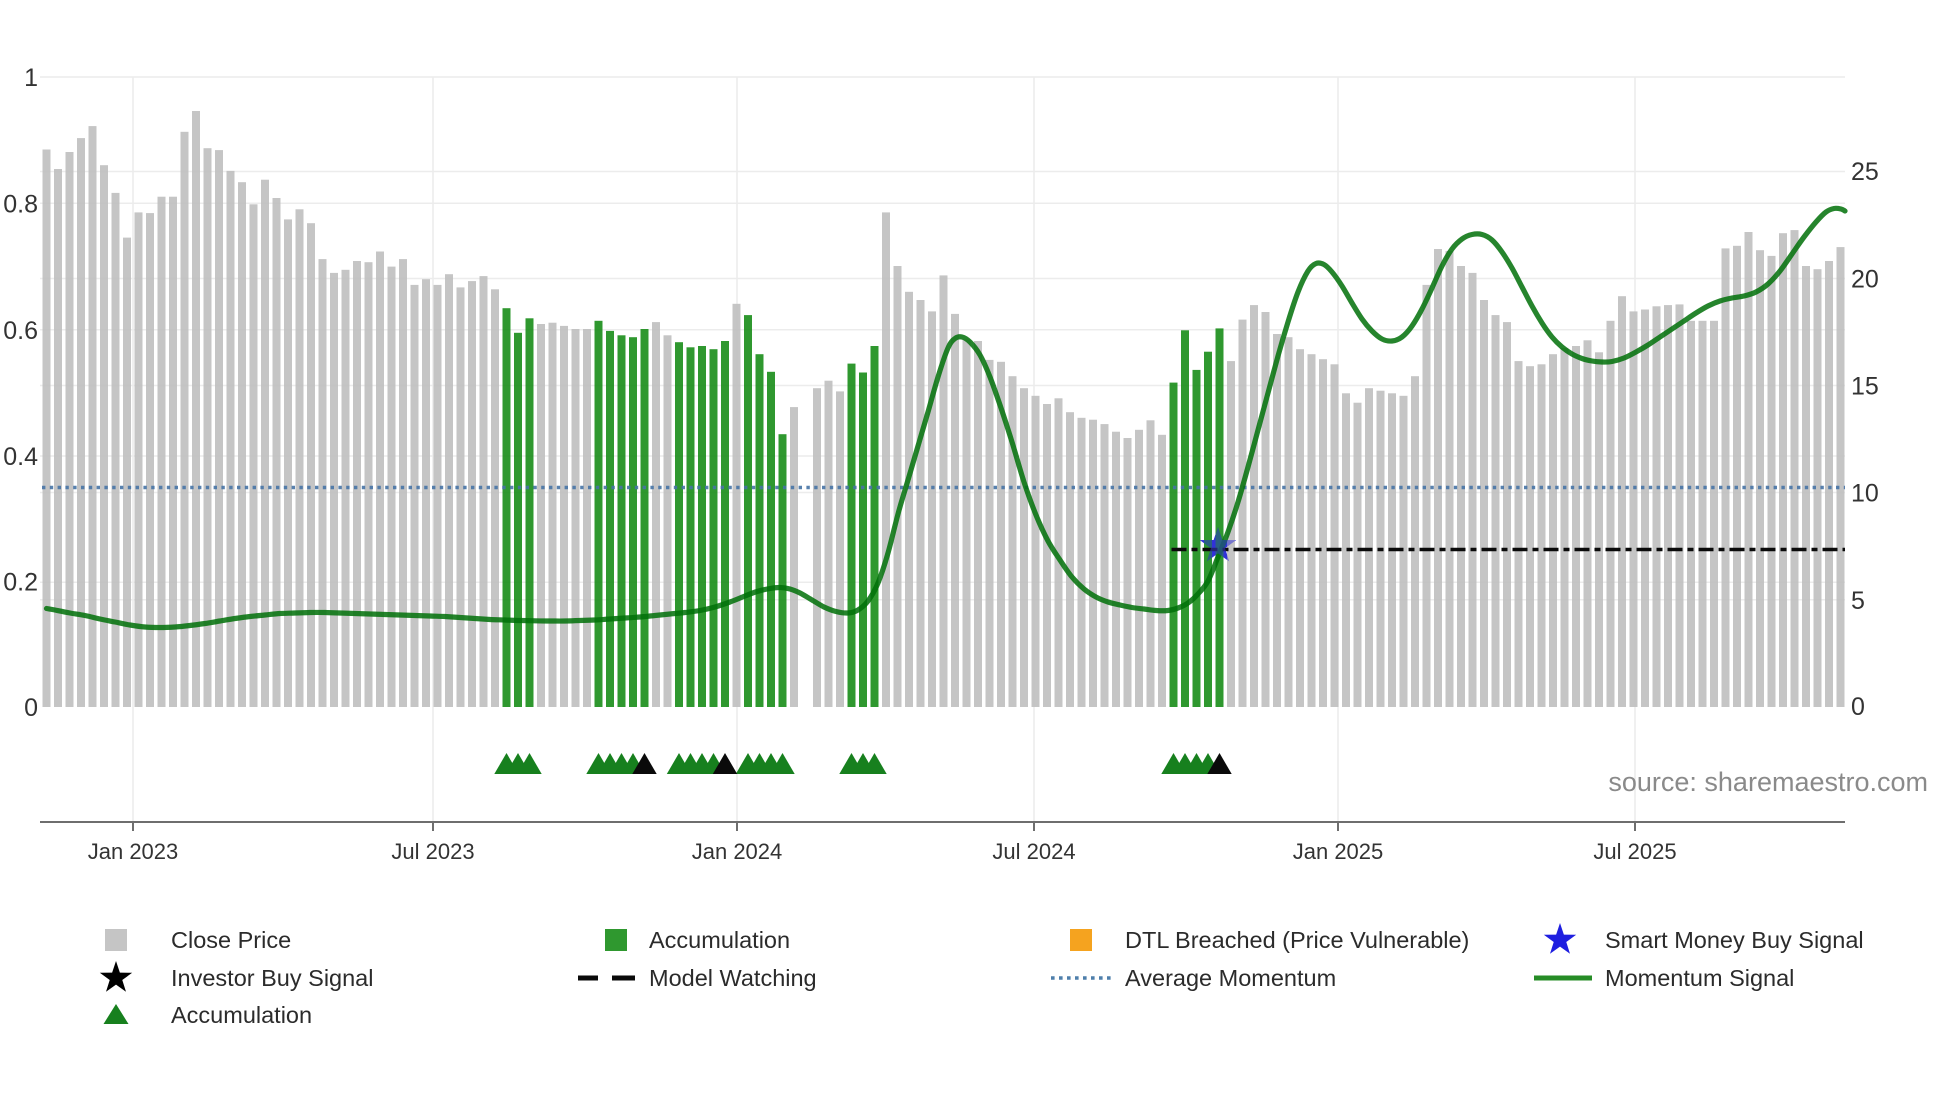 The width and height of the screenshot is (1960, 1107). I want to click on svg-text: 25, so click(1865, 172).